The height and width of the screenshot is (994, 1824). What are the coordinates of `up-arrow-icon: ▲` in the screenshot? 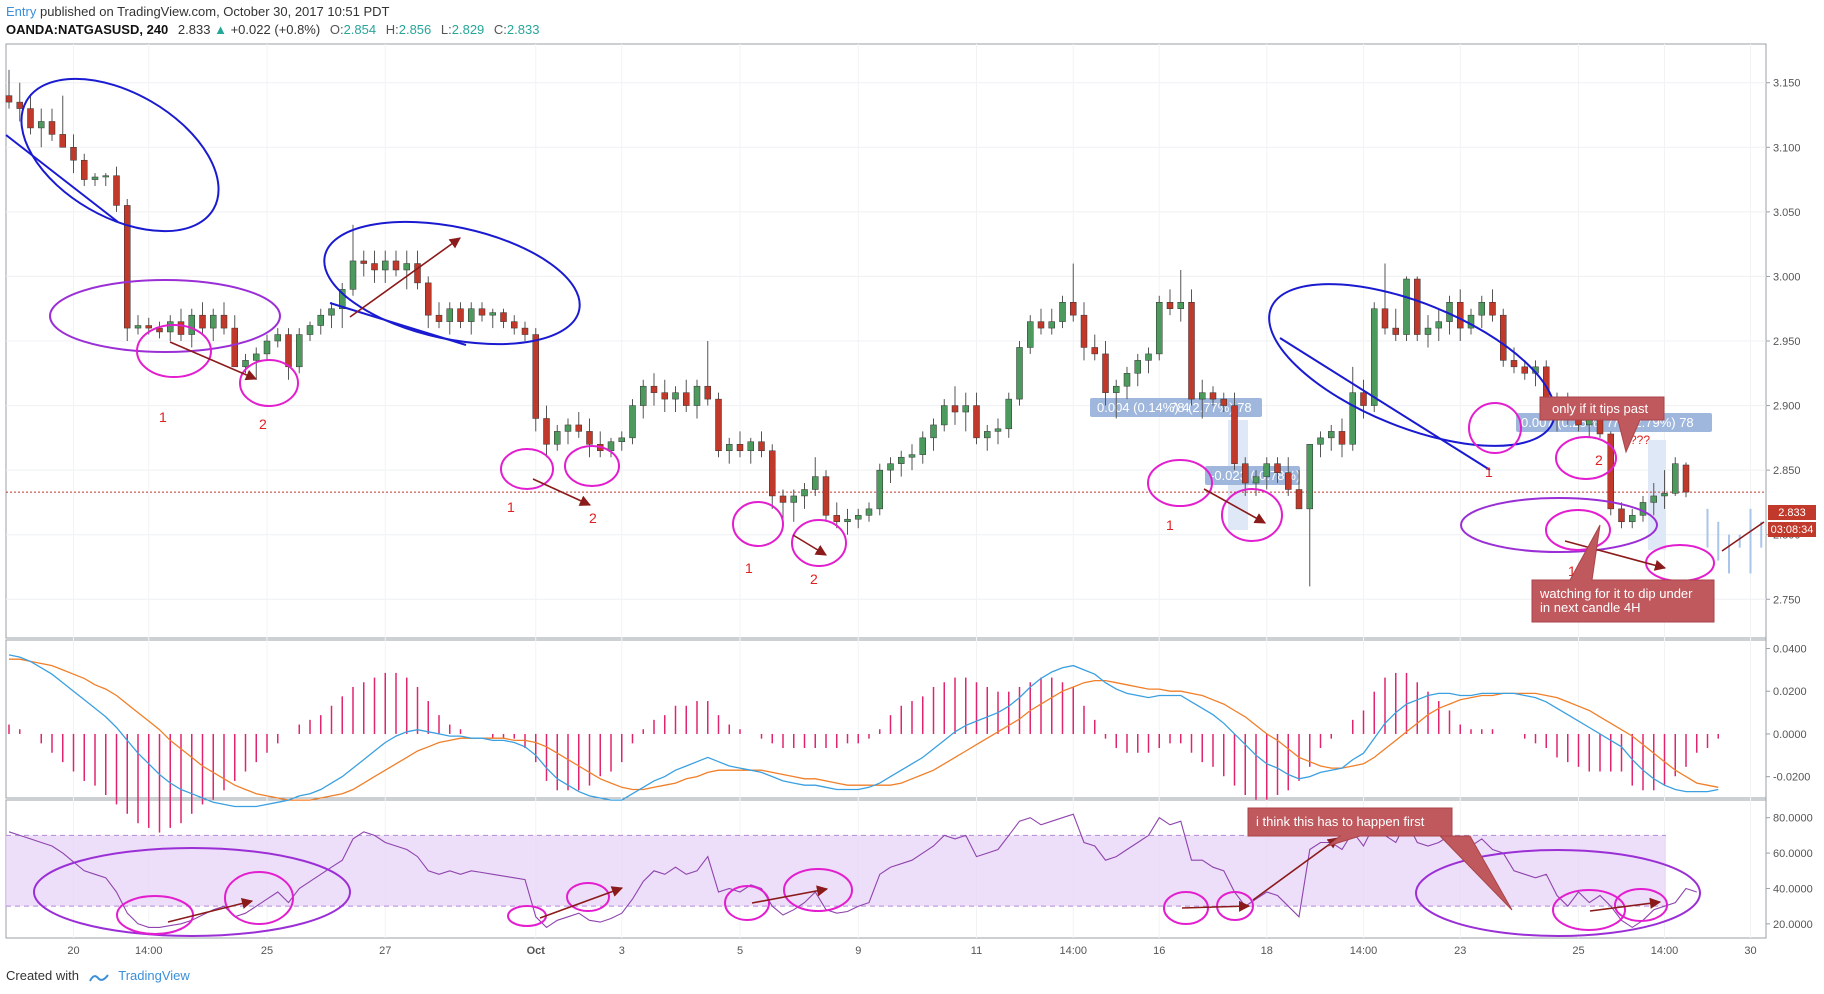 It's located at (220, 29).